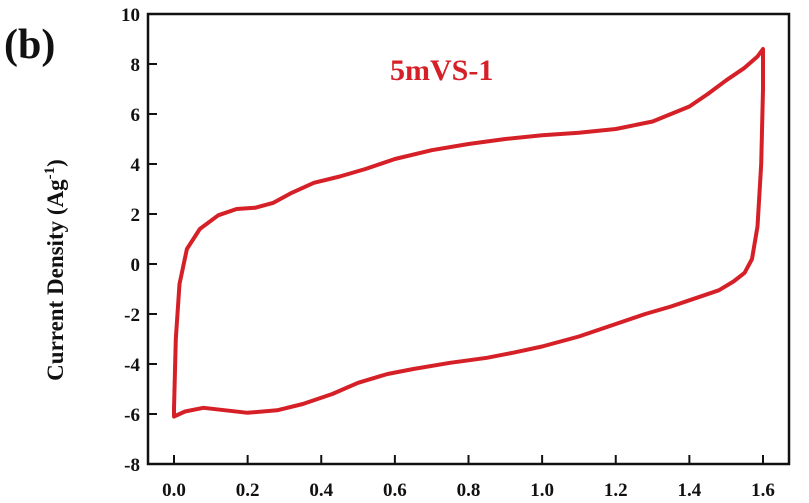 This screenshot has width=809, height=503. What do you see at coordinates (136, 115) in the screenshot?
I see `y-tick-label: 6` at bounding box center [136, 115].